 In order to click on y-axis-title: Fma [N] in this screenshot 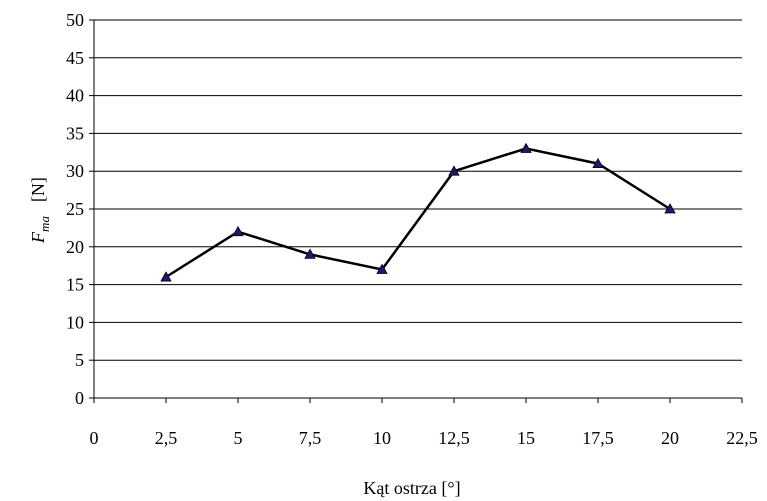, I will do `click(40, 210)`.